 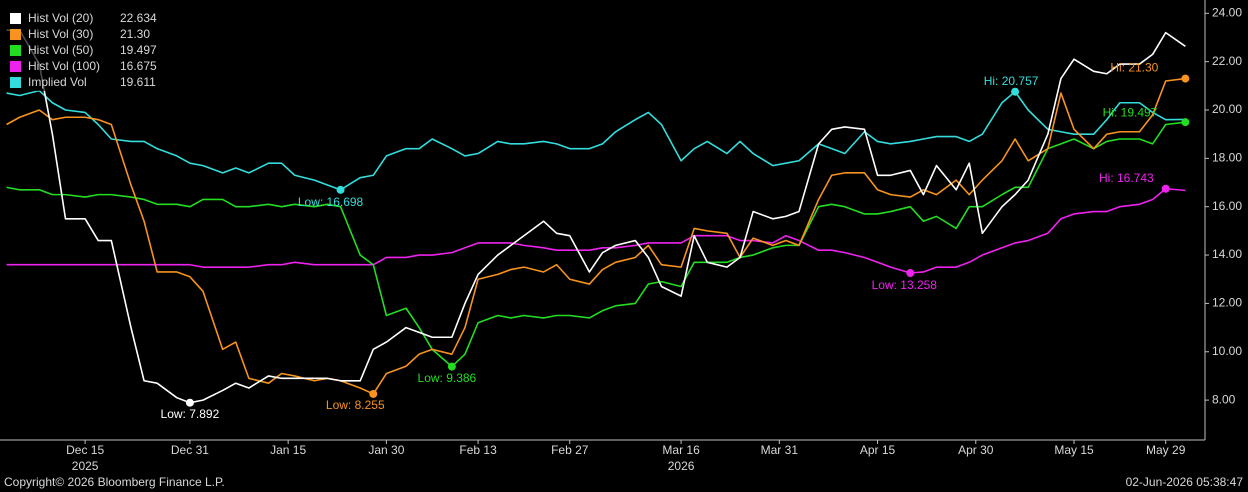 I want to click on annotation-label: Hi: 16.743, so click(x=1126, y=178).